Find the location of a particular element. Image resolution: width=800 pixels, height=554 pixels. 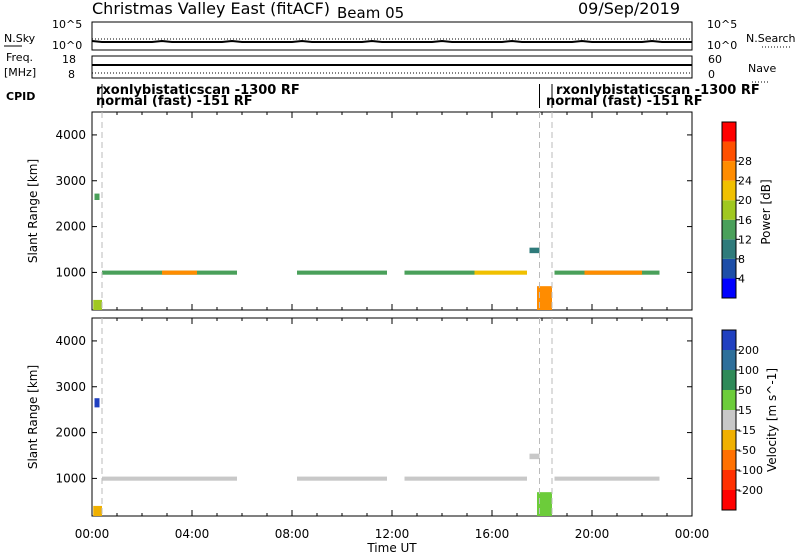

colorbar-tick-label: 4 is located at coordinates (741, 278).